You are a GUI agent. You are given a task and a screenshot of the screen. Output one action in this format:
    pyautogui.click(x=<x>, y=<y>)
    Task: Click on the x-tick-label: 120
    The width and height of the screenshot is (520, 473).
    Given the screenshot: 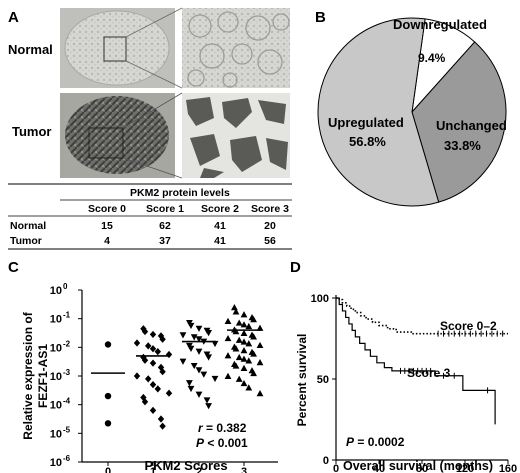 What is the action you would take?
    pyautogui.click(x=465, y=468)
    